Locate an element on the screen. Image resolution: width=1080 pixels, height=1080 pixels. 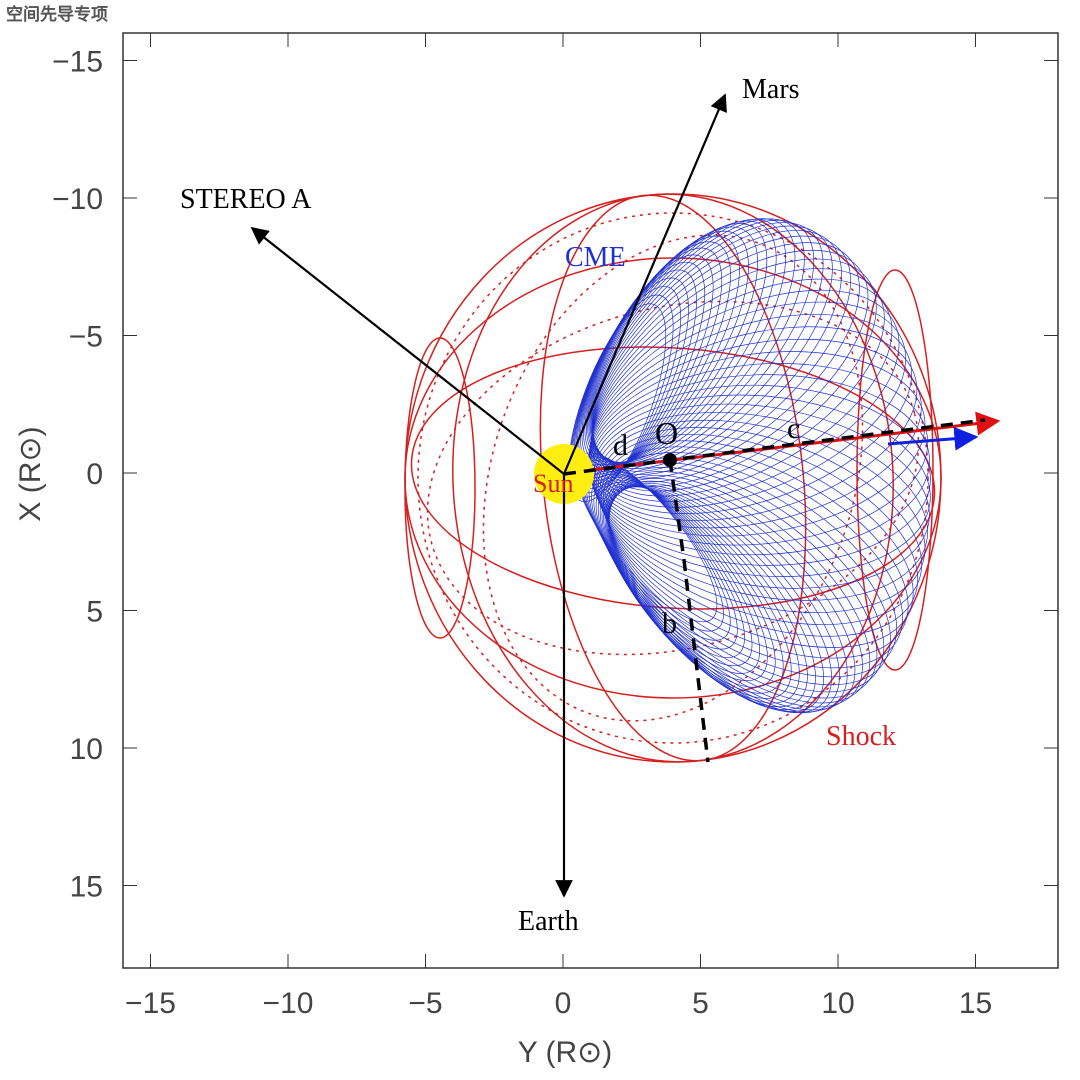
x-tick-label: −15 is located at coordinates (150, 1003).